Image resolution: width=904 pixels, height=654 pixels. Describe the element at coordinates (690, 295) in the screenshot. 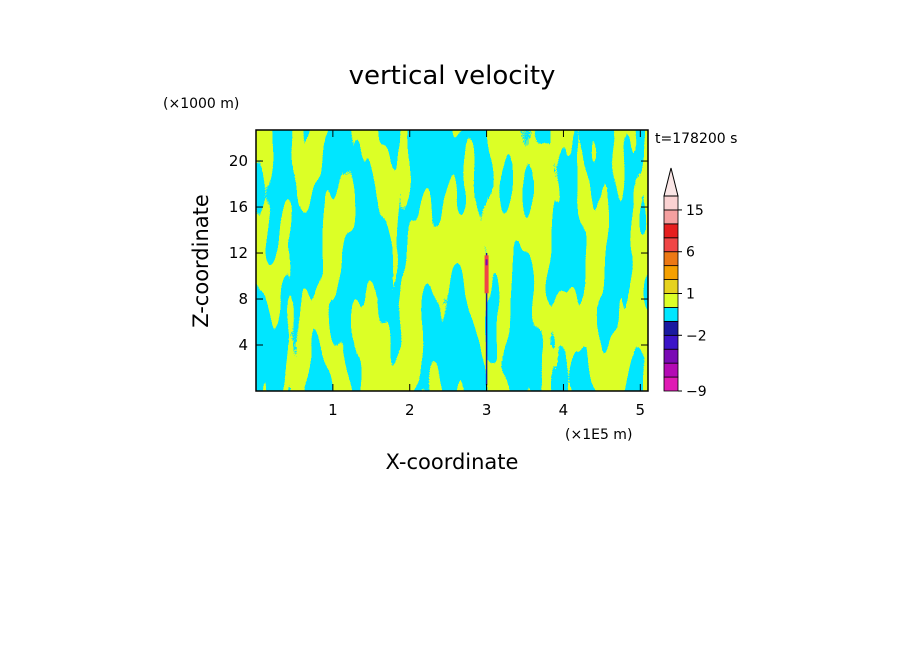

I see `colorbar-label: 1` at that location.